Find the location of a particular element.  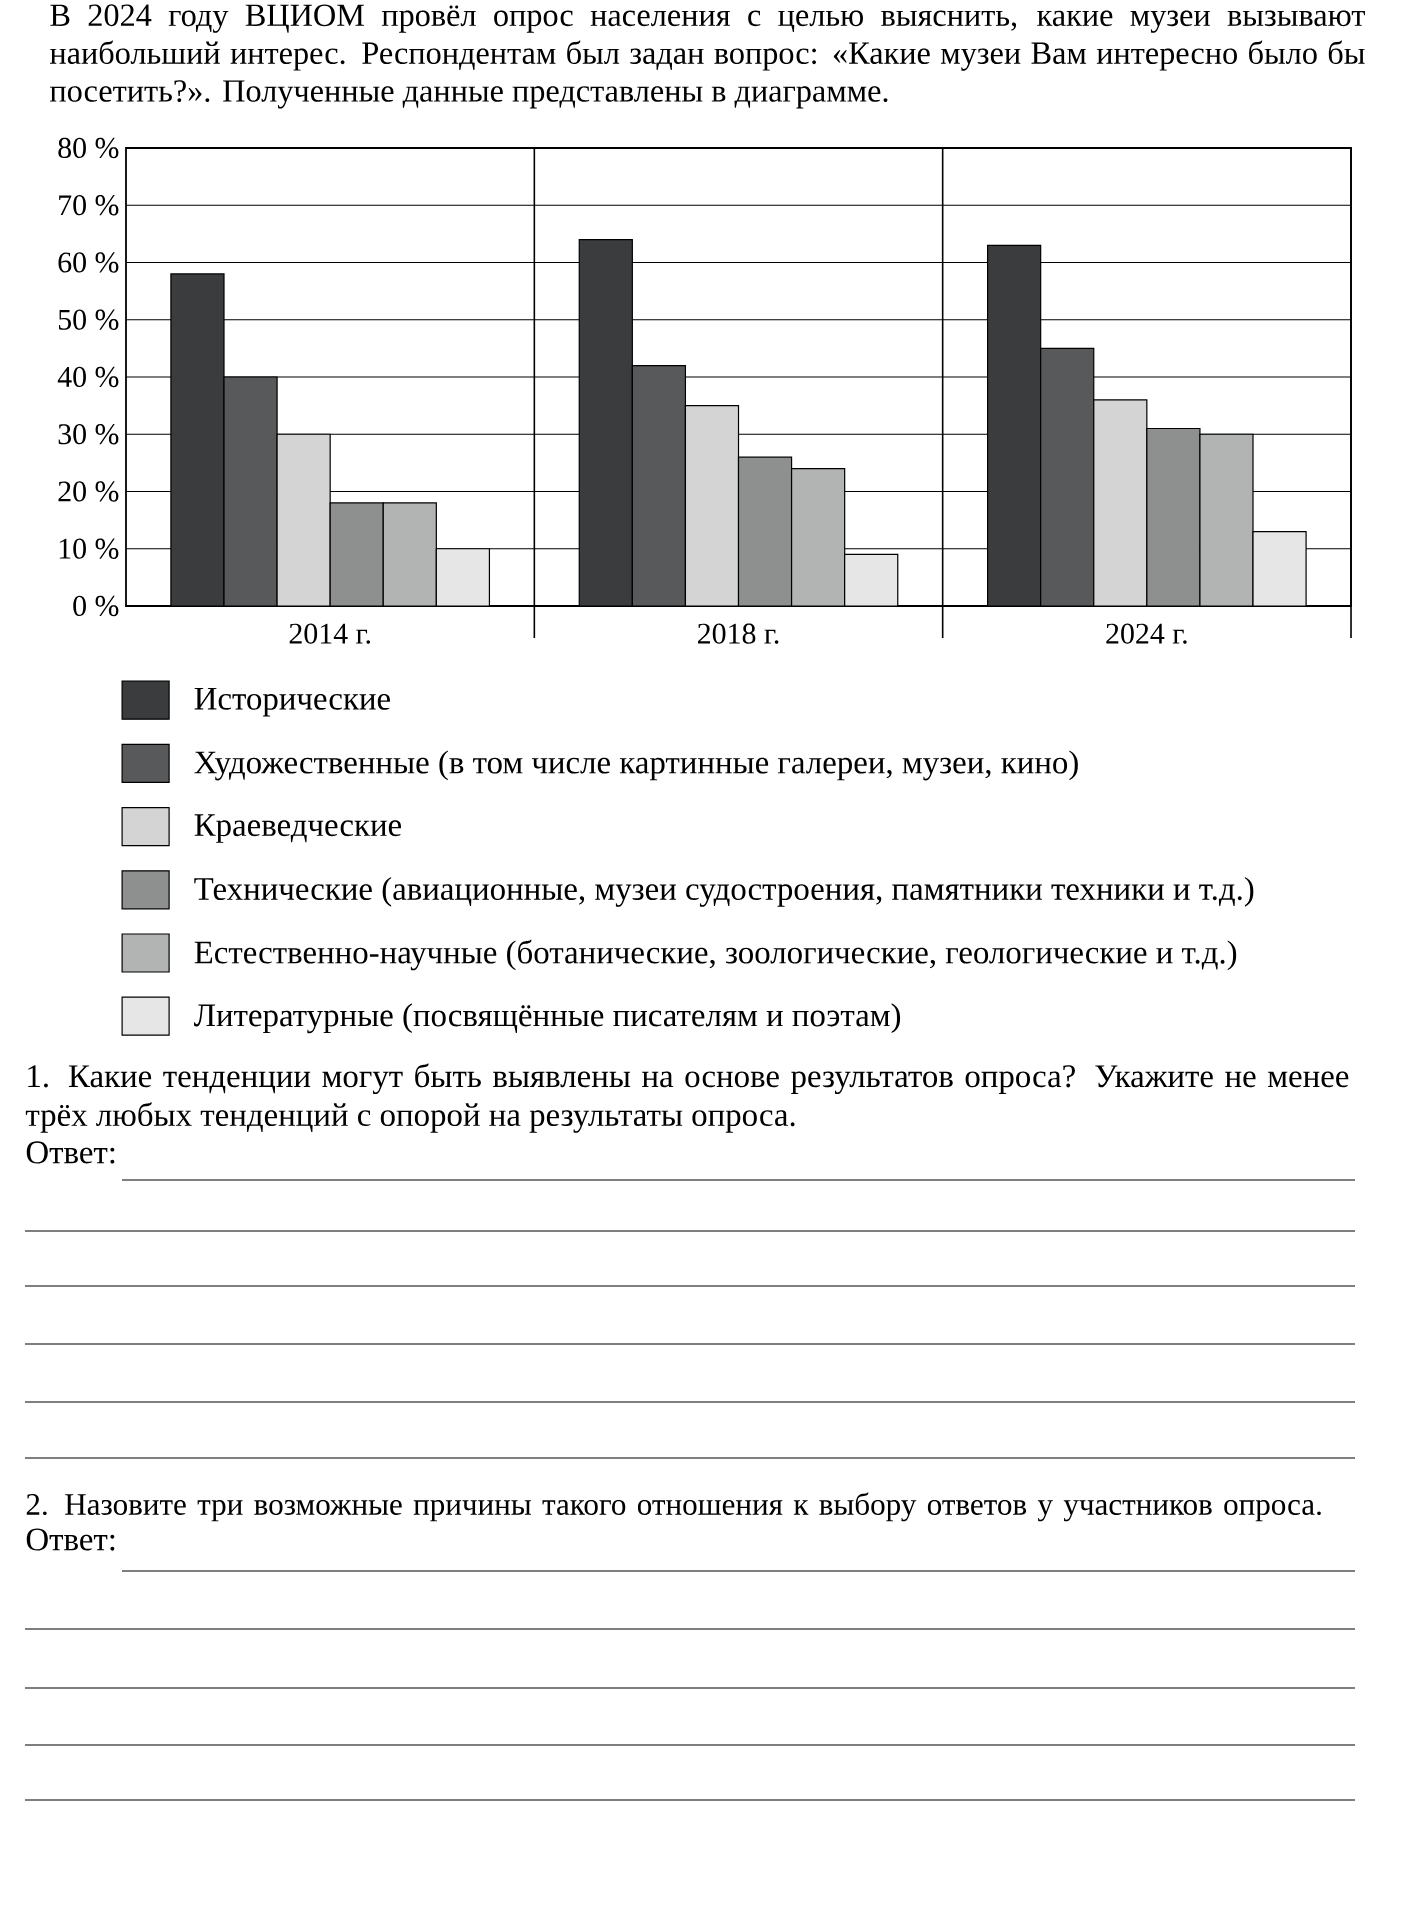

legend-label: Краеведческие is located at coordinates (297, 828).